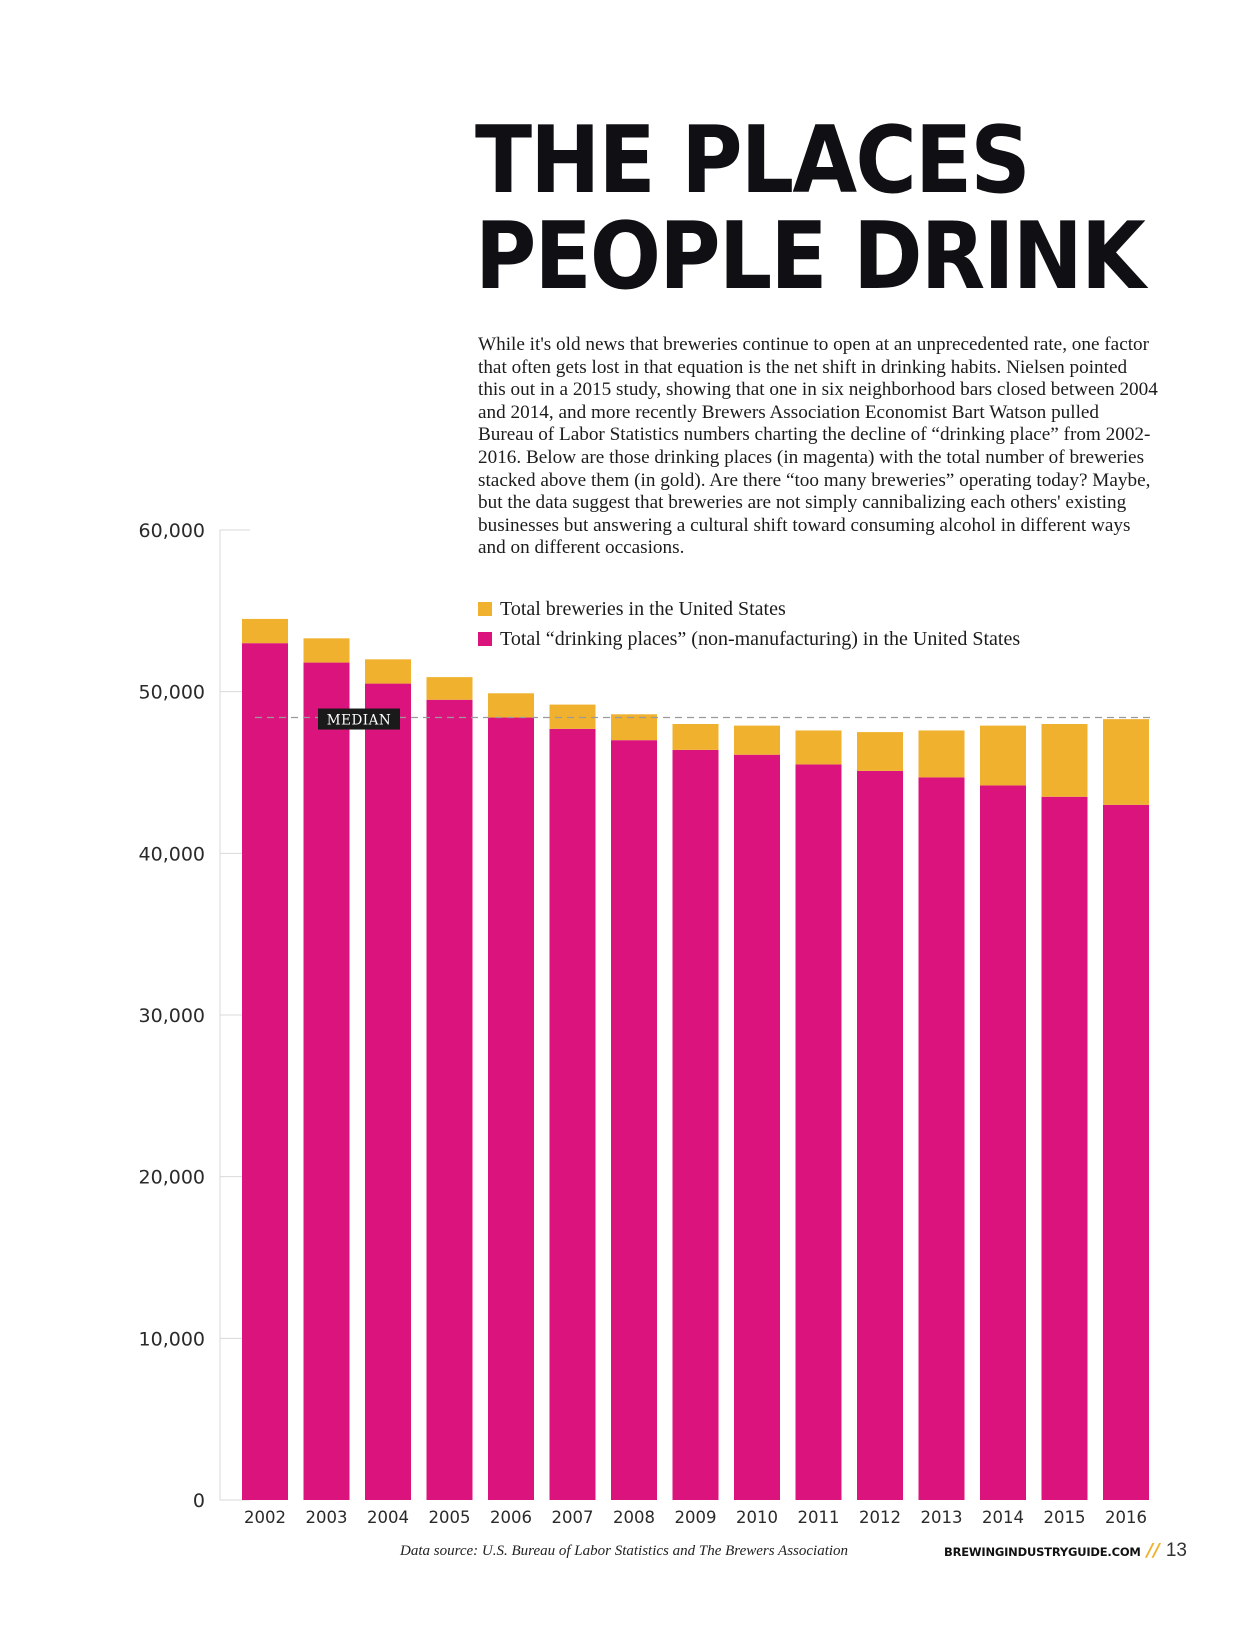  I want to click on page-folio: BREWINGINDUSTRYGUIDE.COM // 13, so click(1065, 1551).